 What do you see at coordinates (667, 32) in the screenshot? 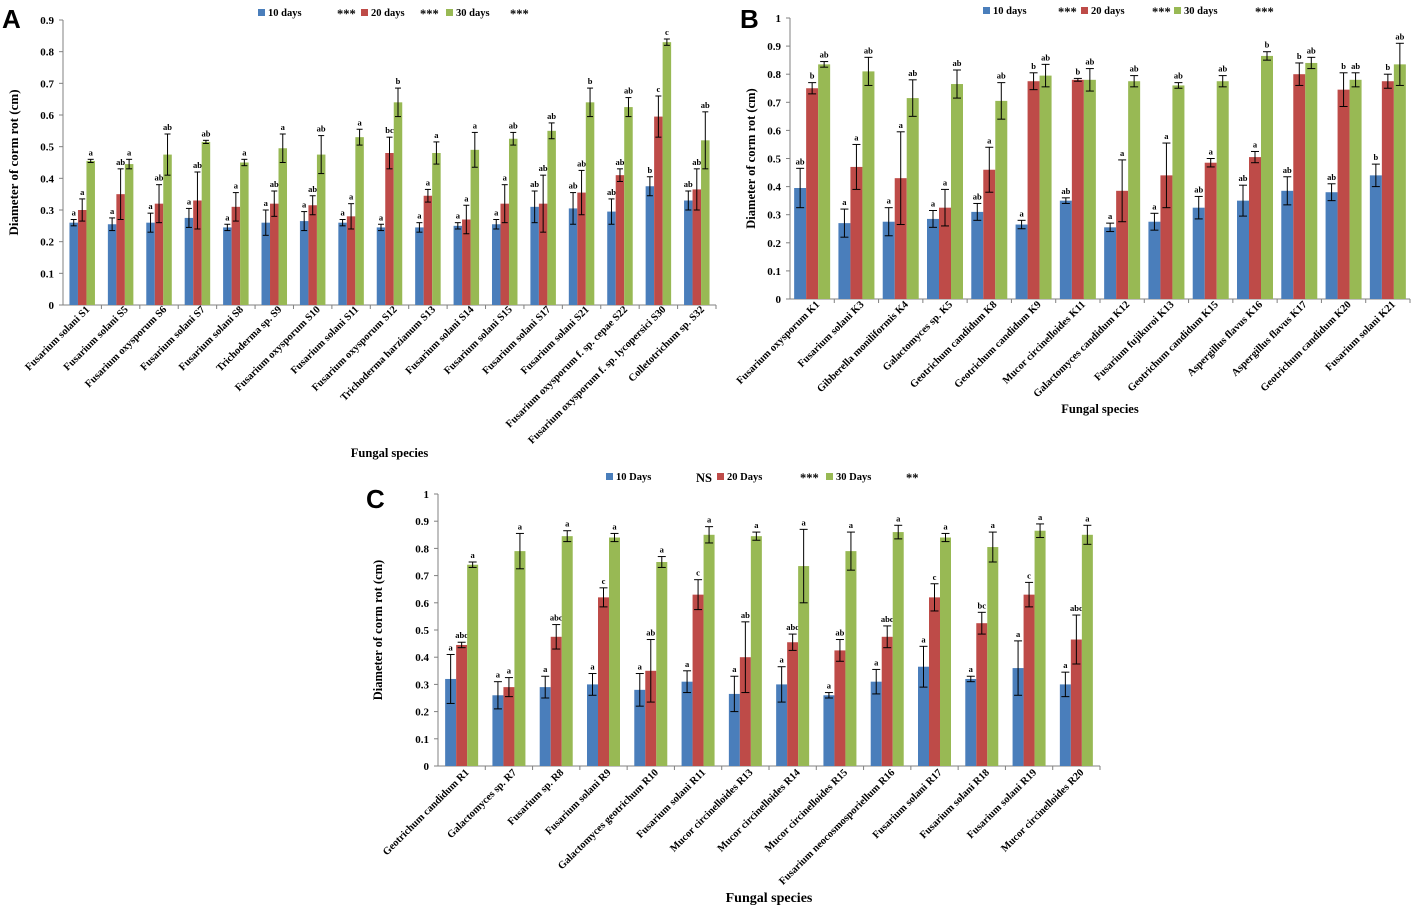
I see `p0-significance-letter: c` at bounding box center [667, 32].